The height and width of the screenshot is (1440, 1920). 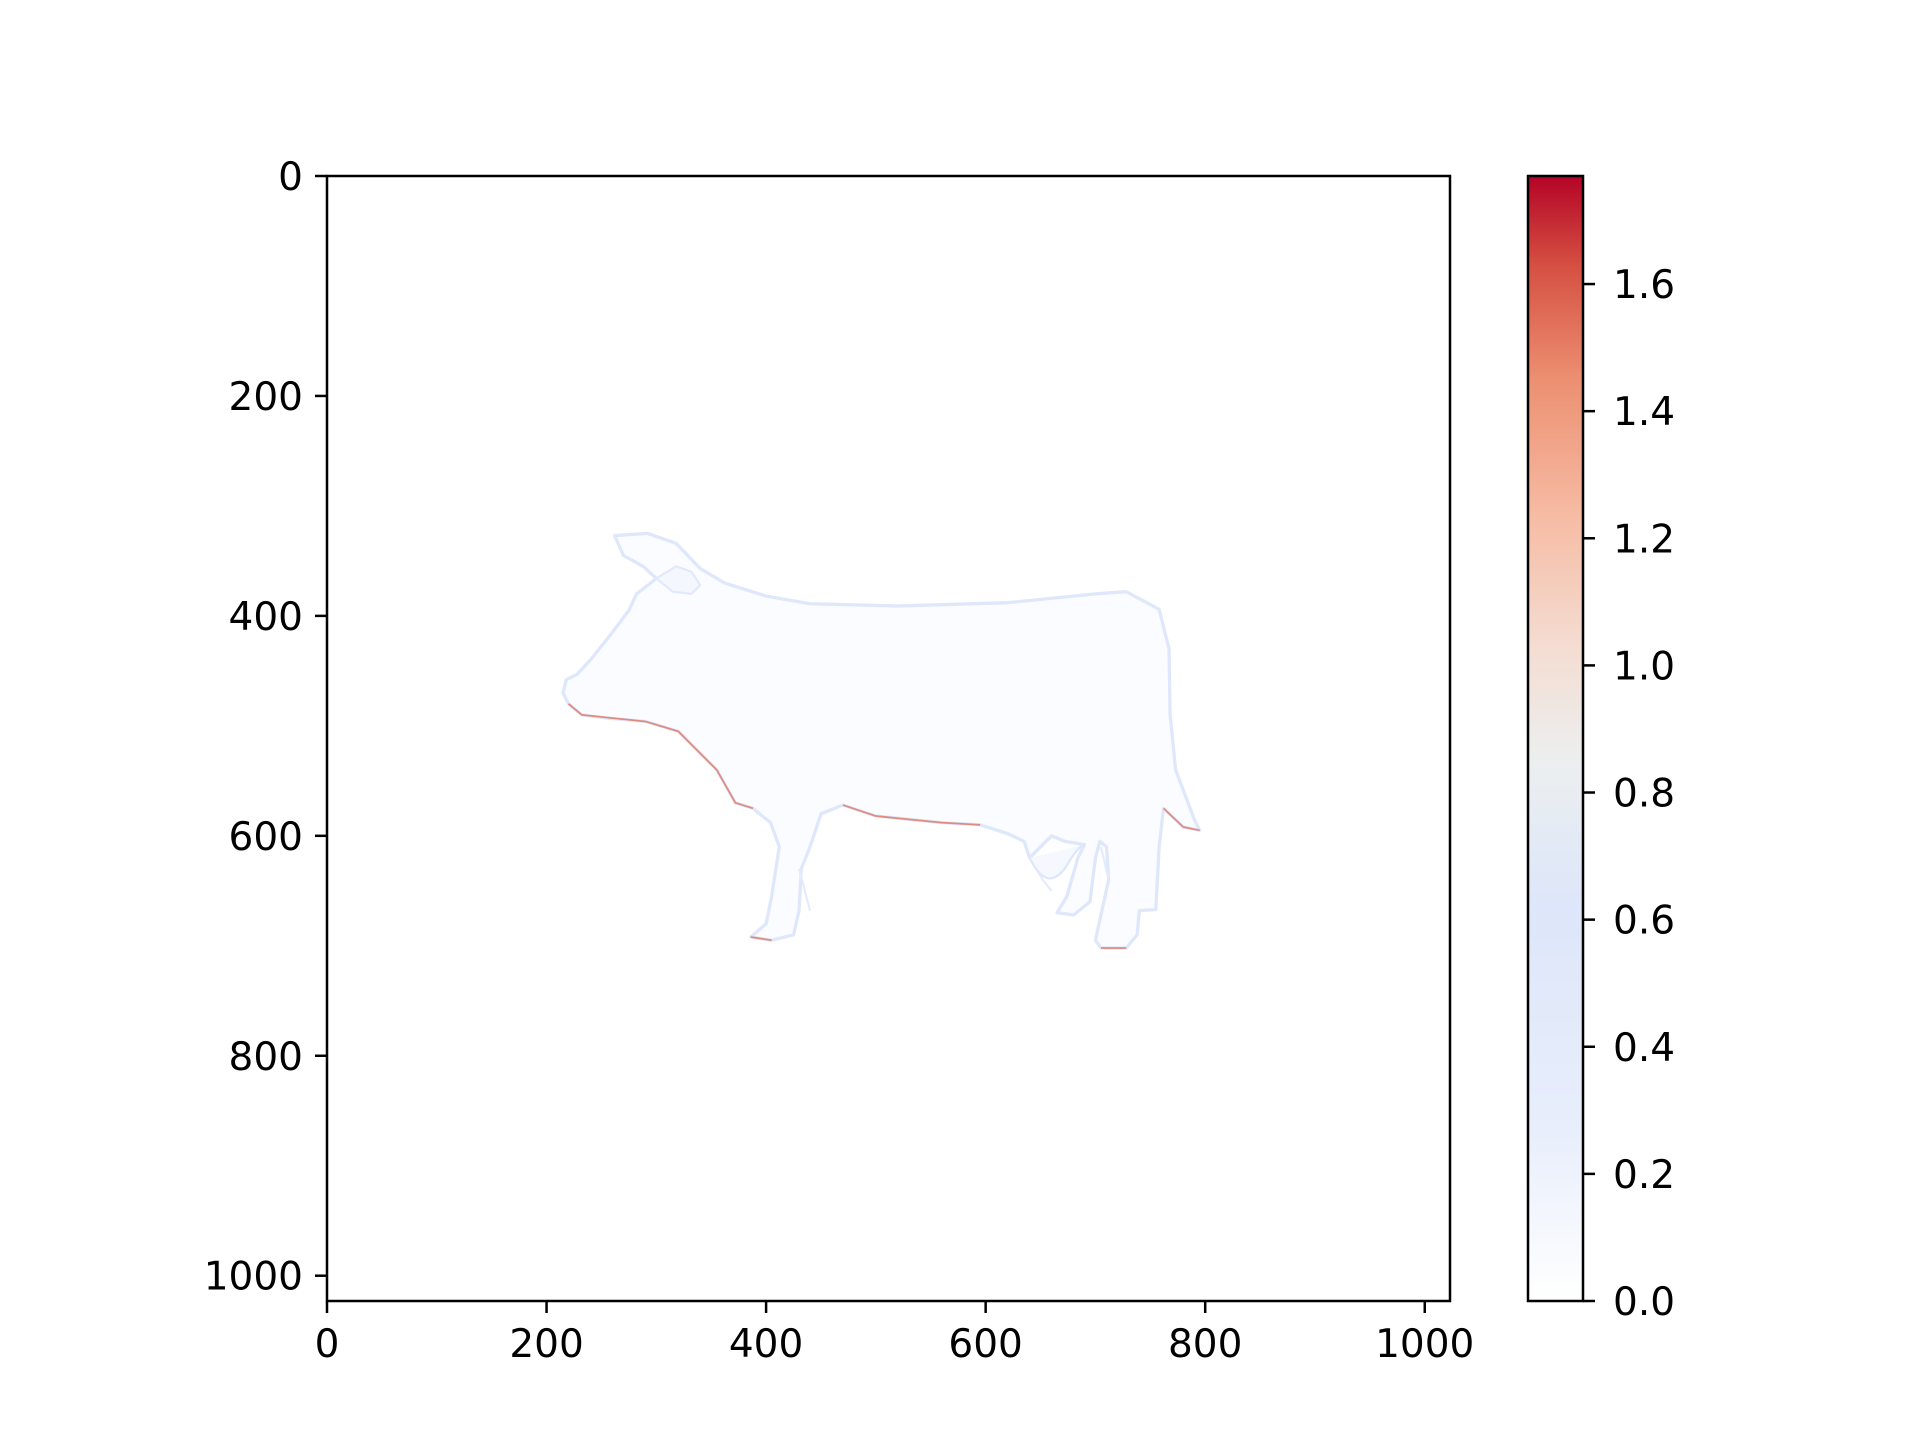 I want to click on colorbar-tick-label: 1.0, so click(x=1644, y=666).